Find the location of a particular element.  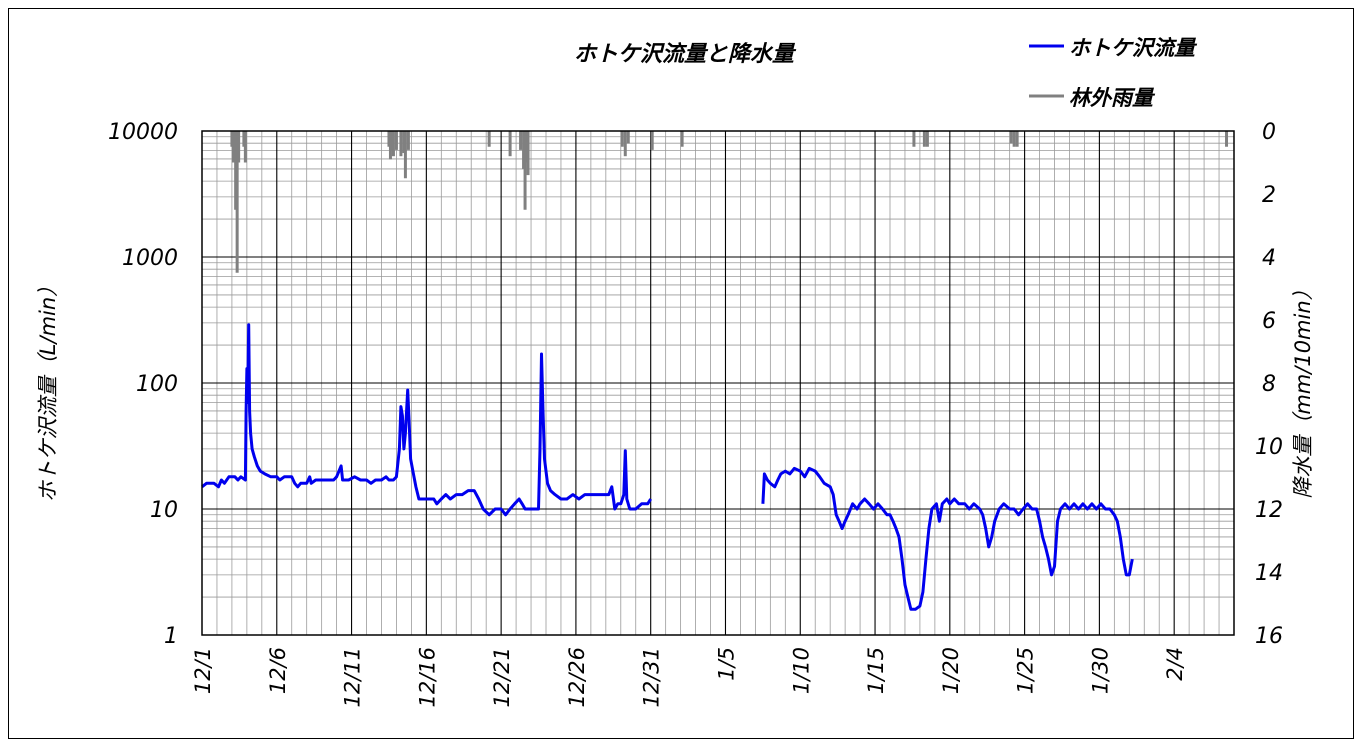

y2-tick-label: 4 is located at coordinates (1269, 258).